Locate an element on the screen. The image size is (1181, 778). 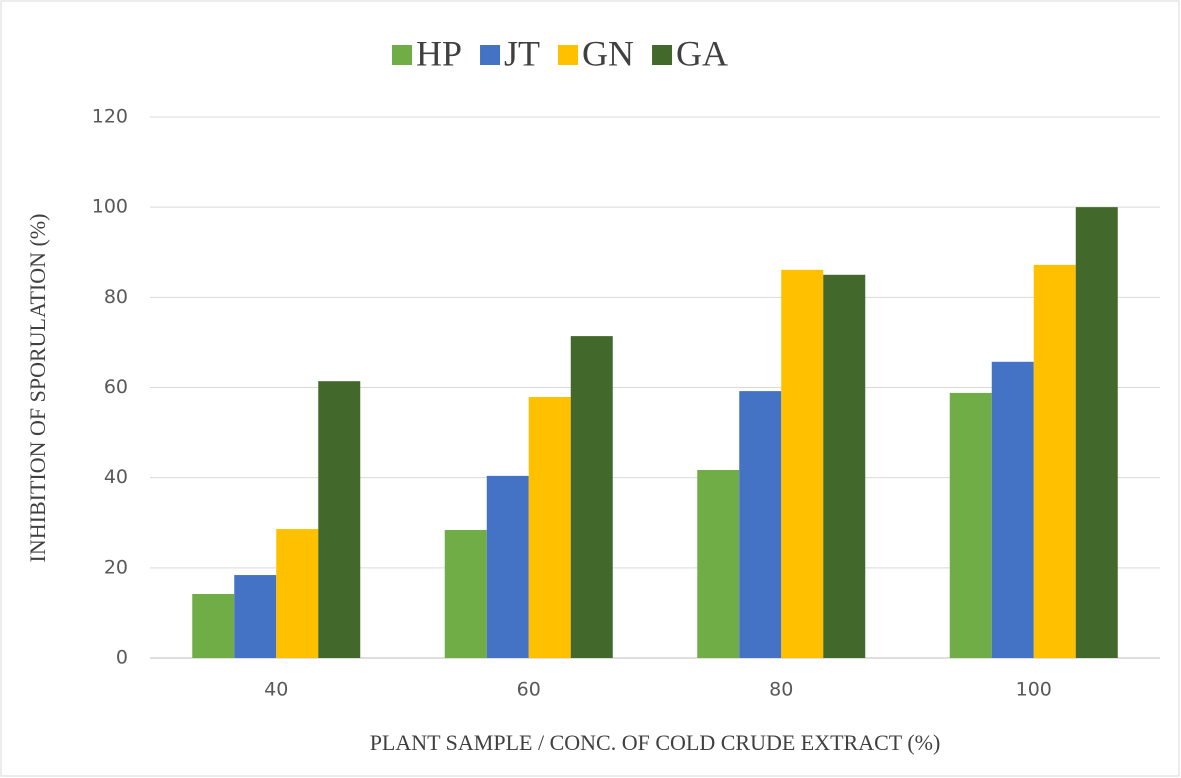
y-tick-label: 20 is located at coordinates (116, 567).